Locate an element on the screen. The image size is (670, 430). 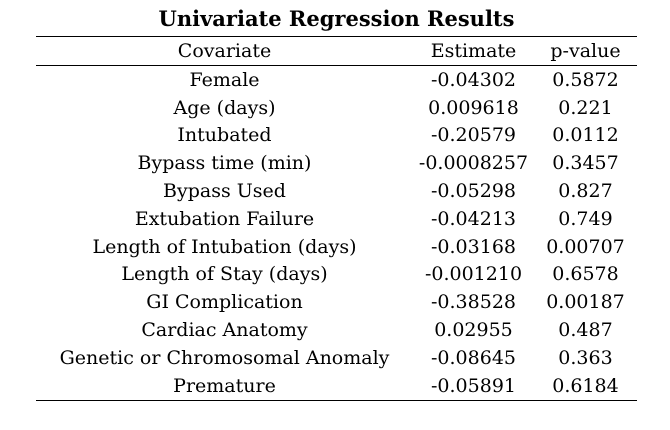
header-p-value: p-value is located at coordinates (585, 51).